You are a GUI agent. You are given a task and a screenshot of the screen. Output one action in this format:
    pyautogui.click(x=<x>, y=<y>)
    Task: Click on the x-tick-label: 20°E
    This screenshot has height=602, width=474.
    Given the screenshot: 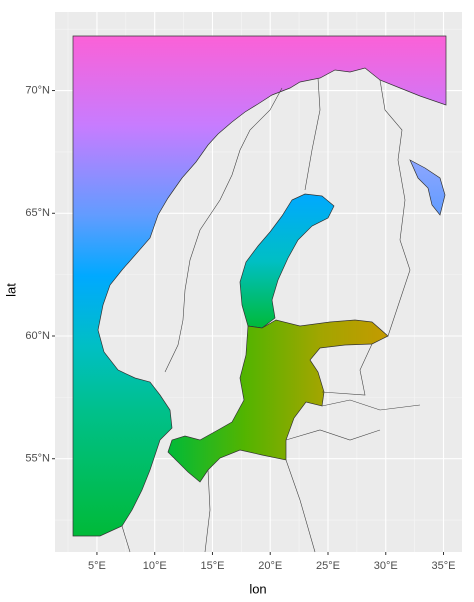 What is the action you would take?
    pyautogui.click(x=270, y=566)
    